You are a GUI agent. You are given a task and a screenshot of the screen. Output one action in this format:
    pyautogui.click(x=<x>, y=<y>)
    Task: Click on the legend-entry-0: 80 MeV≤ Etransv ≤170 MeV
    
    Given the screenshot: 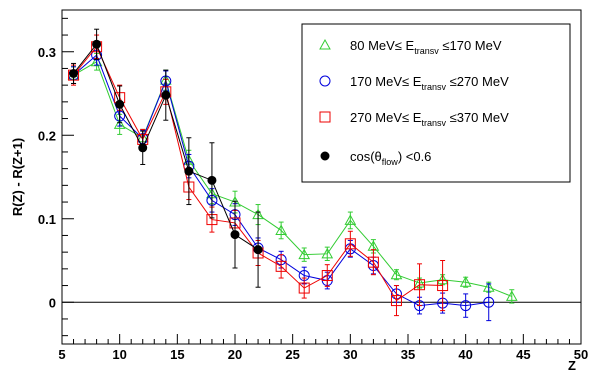 What is the action you would take?
    pyautogui.click(x=410, y=47)
    